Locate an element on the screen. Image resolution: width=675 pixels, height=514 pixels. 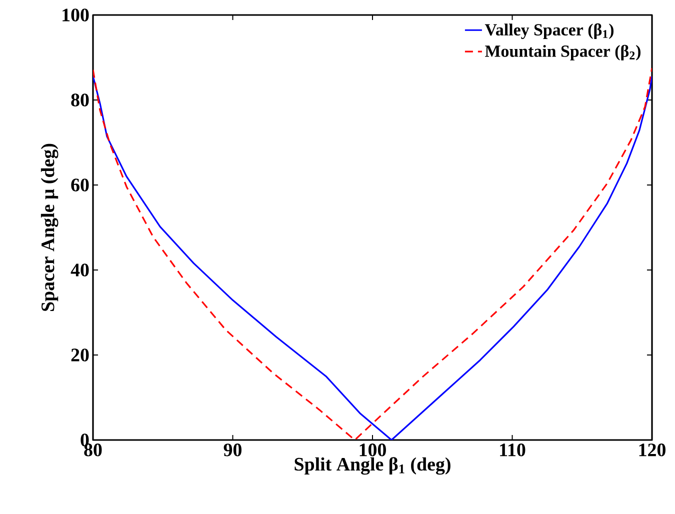
x-axis-title: Split Angle β$_{1}$ (deg) is located at coordinates (372, 466).